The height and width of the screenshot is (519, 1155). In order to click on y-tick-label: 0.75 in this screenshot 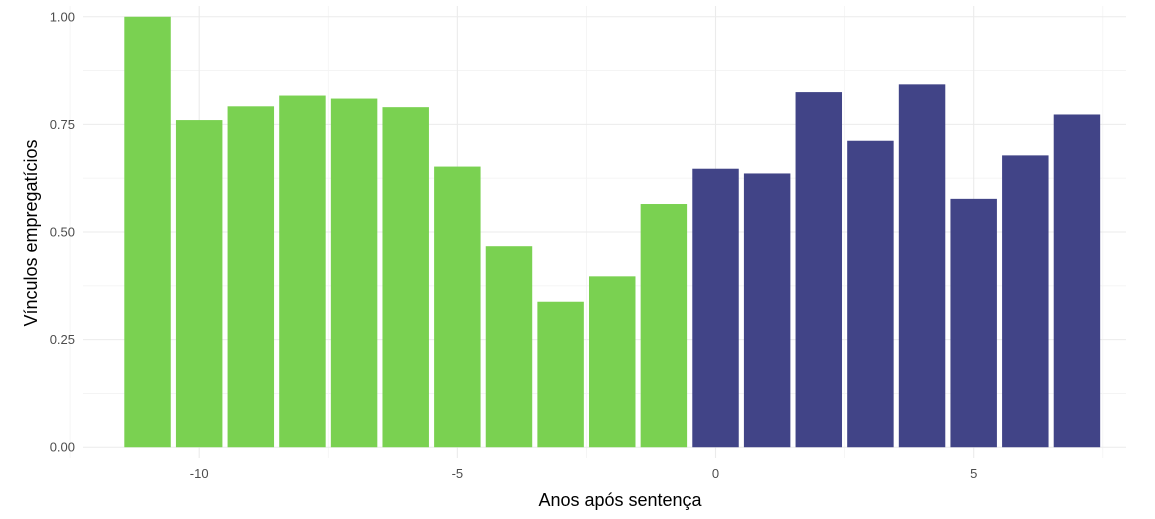, I will do `click(62, 124)`.